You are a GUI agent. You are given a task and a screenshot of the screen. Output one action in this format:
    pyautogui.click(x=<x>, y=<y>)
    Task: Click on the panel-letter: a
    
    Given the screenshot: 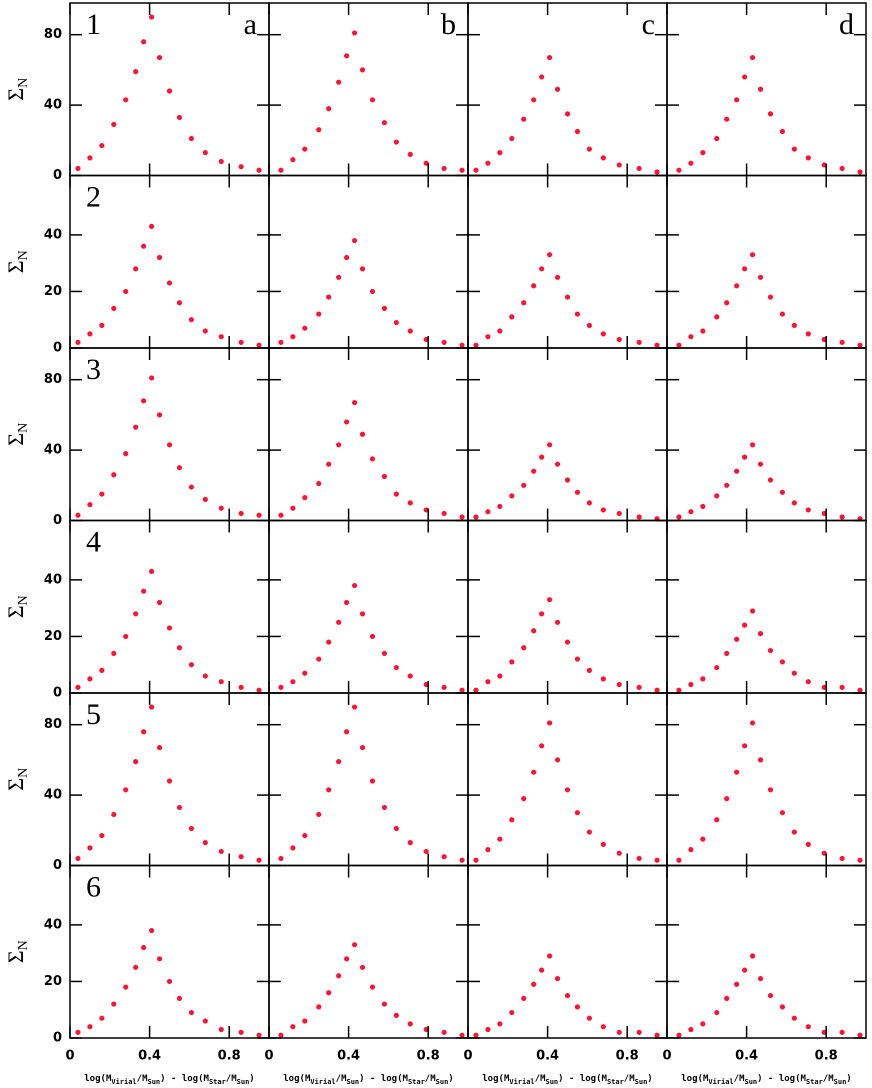 What is the action you would take?
    pyautogui.click(x=250, y=24)
    